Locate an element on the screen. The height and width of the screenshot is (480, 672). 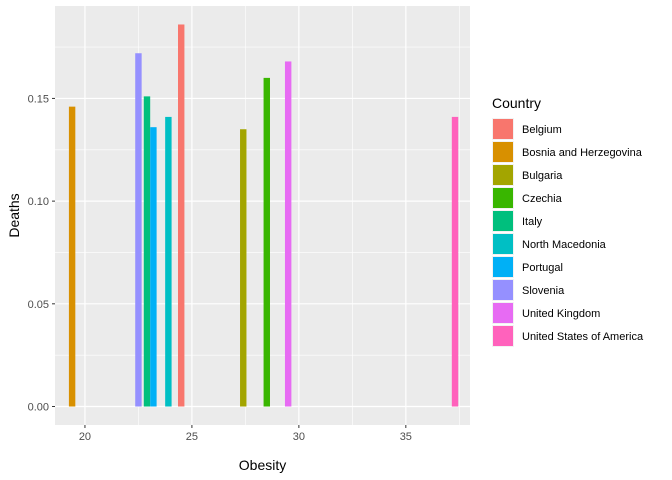
x-axis: 20 25 30 35 is located at coordinates (245, 434).